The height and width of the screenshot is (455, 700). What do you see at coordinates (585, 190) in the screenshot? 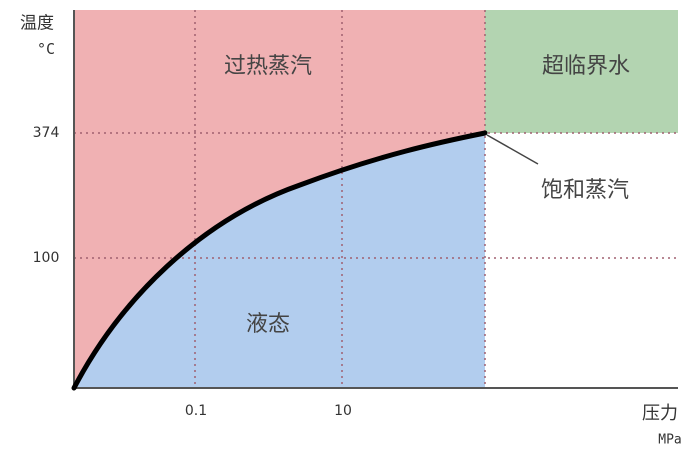
I see `saturated-steam-label: 饱和蒸汽` at bounding box center [585, 190].